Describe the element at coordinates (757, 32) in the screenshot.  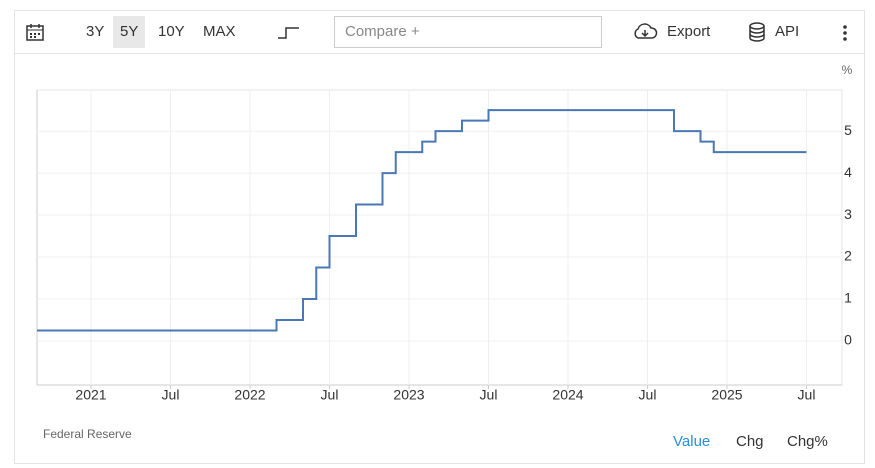
I see `api-icon` at that location.